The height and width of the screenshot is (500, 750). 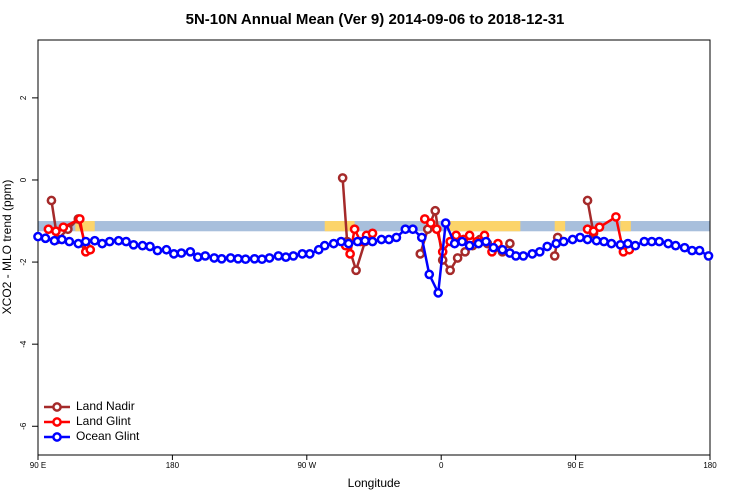 What do you see at coordinates (441, 465) in the screenshot?
I see `x-tick-label: 0` at bounding box center [441, 465].